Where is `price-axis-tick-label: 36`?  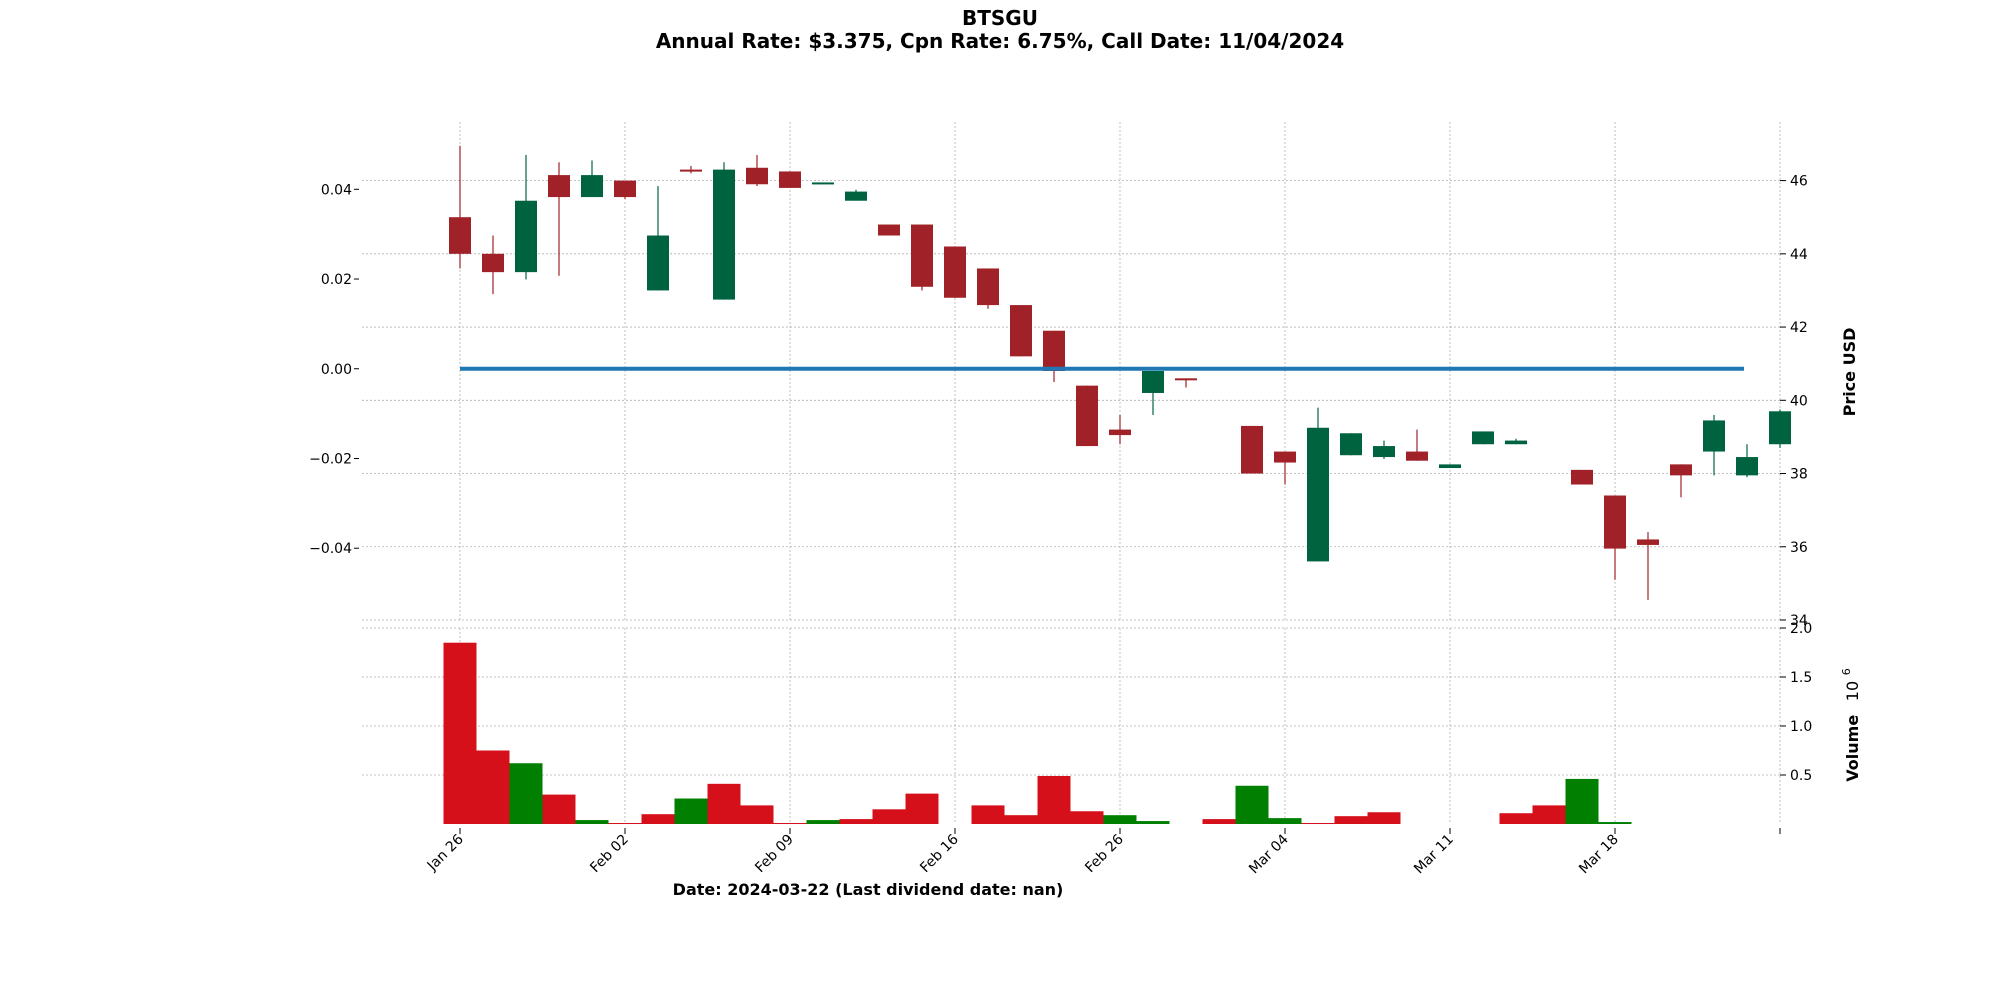 price-axis-tick-label: 36 is located at coordinates (1799, 548).